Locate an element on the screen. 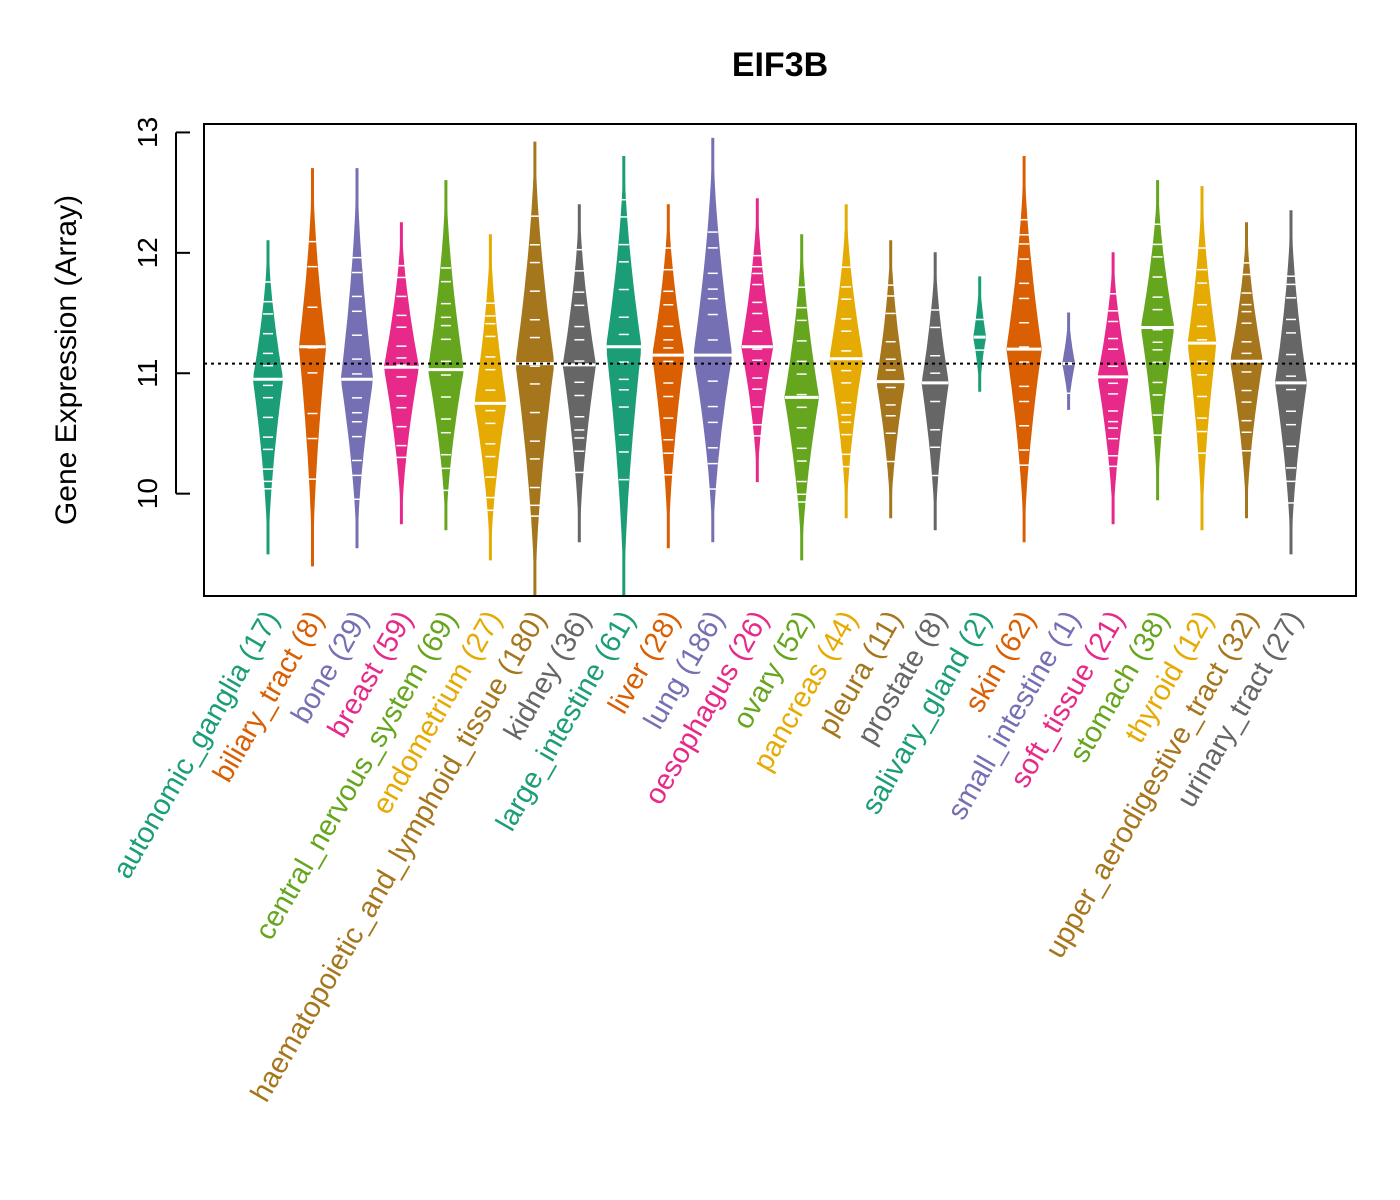 This screenshot has width=1400, height=1200. y-axis-label: Gene Expression (Array) is located at coordinates (66, 360).